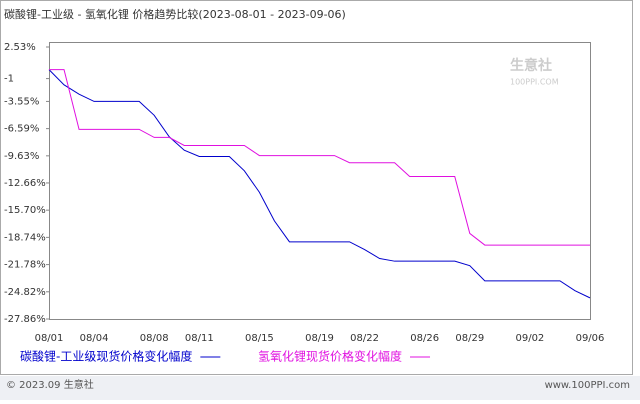  I want to click on footer-bar, so click(320, 388).